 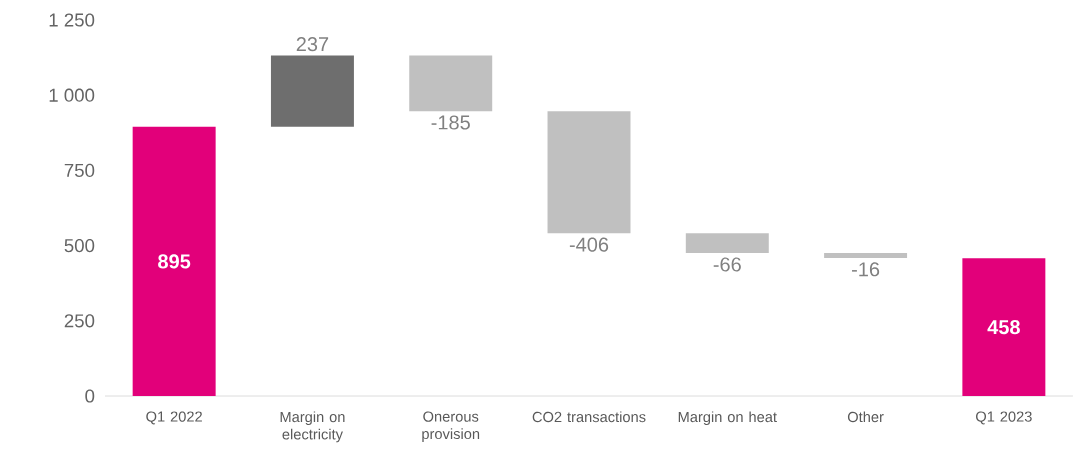 What do you see at coordinates (451, 426) in the screenshot?
I see `x-tick-label: Onerous provision` at bounding box center [451, 426].